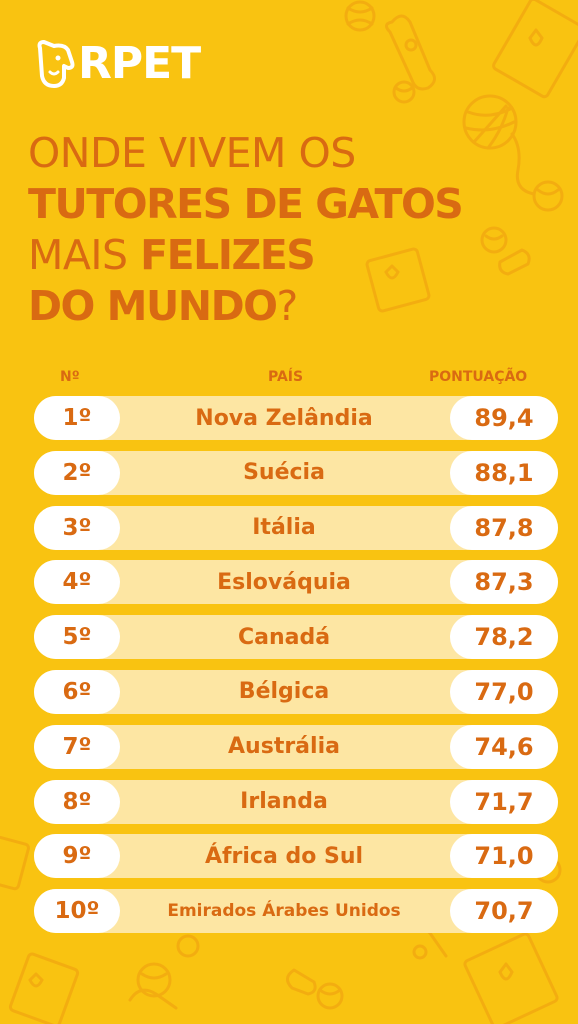  What do you see at coordinates (284, 473) in the screenshot?
I see `country-name: Suécia` at bounding box center [284, 473].